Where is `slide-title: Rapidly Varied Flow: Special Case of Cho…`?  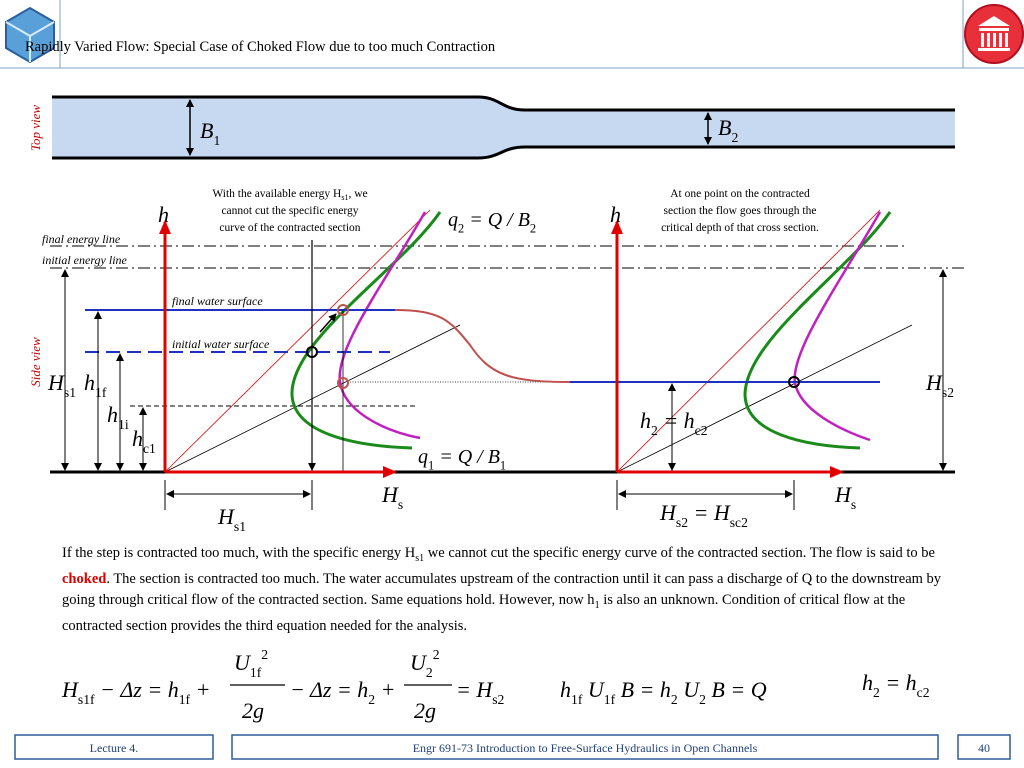
slide-title: Rapidly Varied Flow: Special Case of Cho… is located at coordinates (260, 47).